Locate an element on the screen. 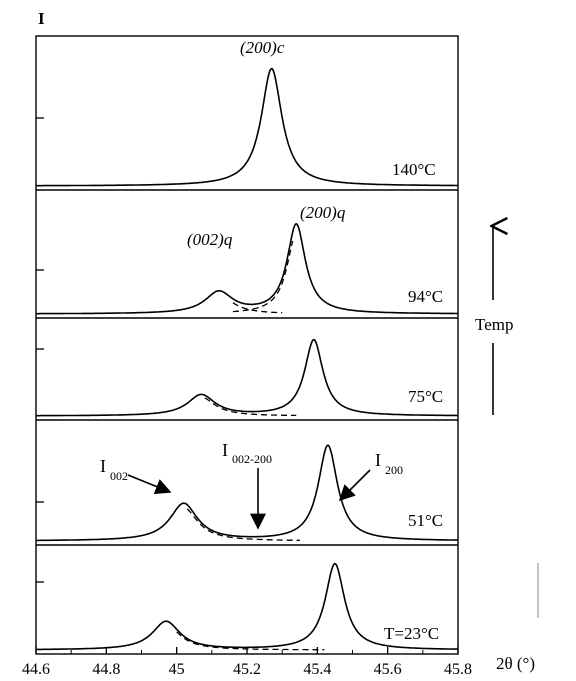 This screenshot has width=576, height=681. y-axis-label: I is located at coordinates (41, 18).